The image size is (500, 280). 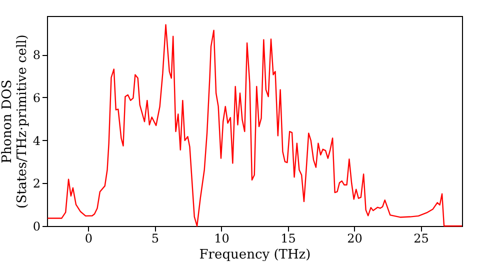 I want to click on x-tick-label: 0, so click(x=88, y=239).